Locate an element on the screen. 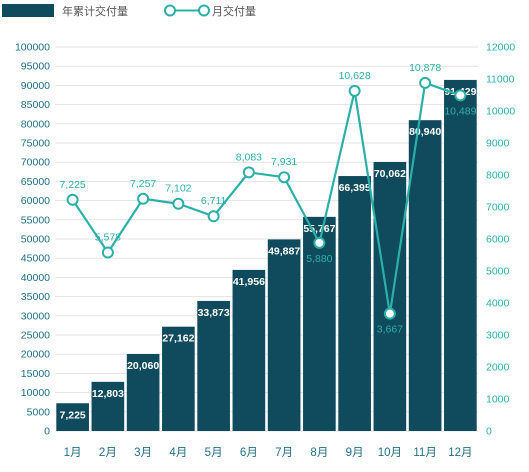  y-left-tick-label: 30000 is located at coordinates (35, 316).